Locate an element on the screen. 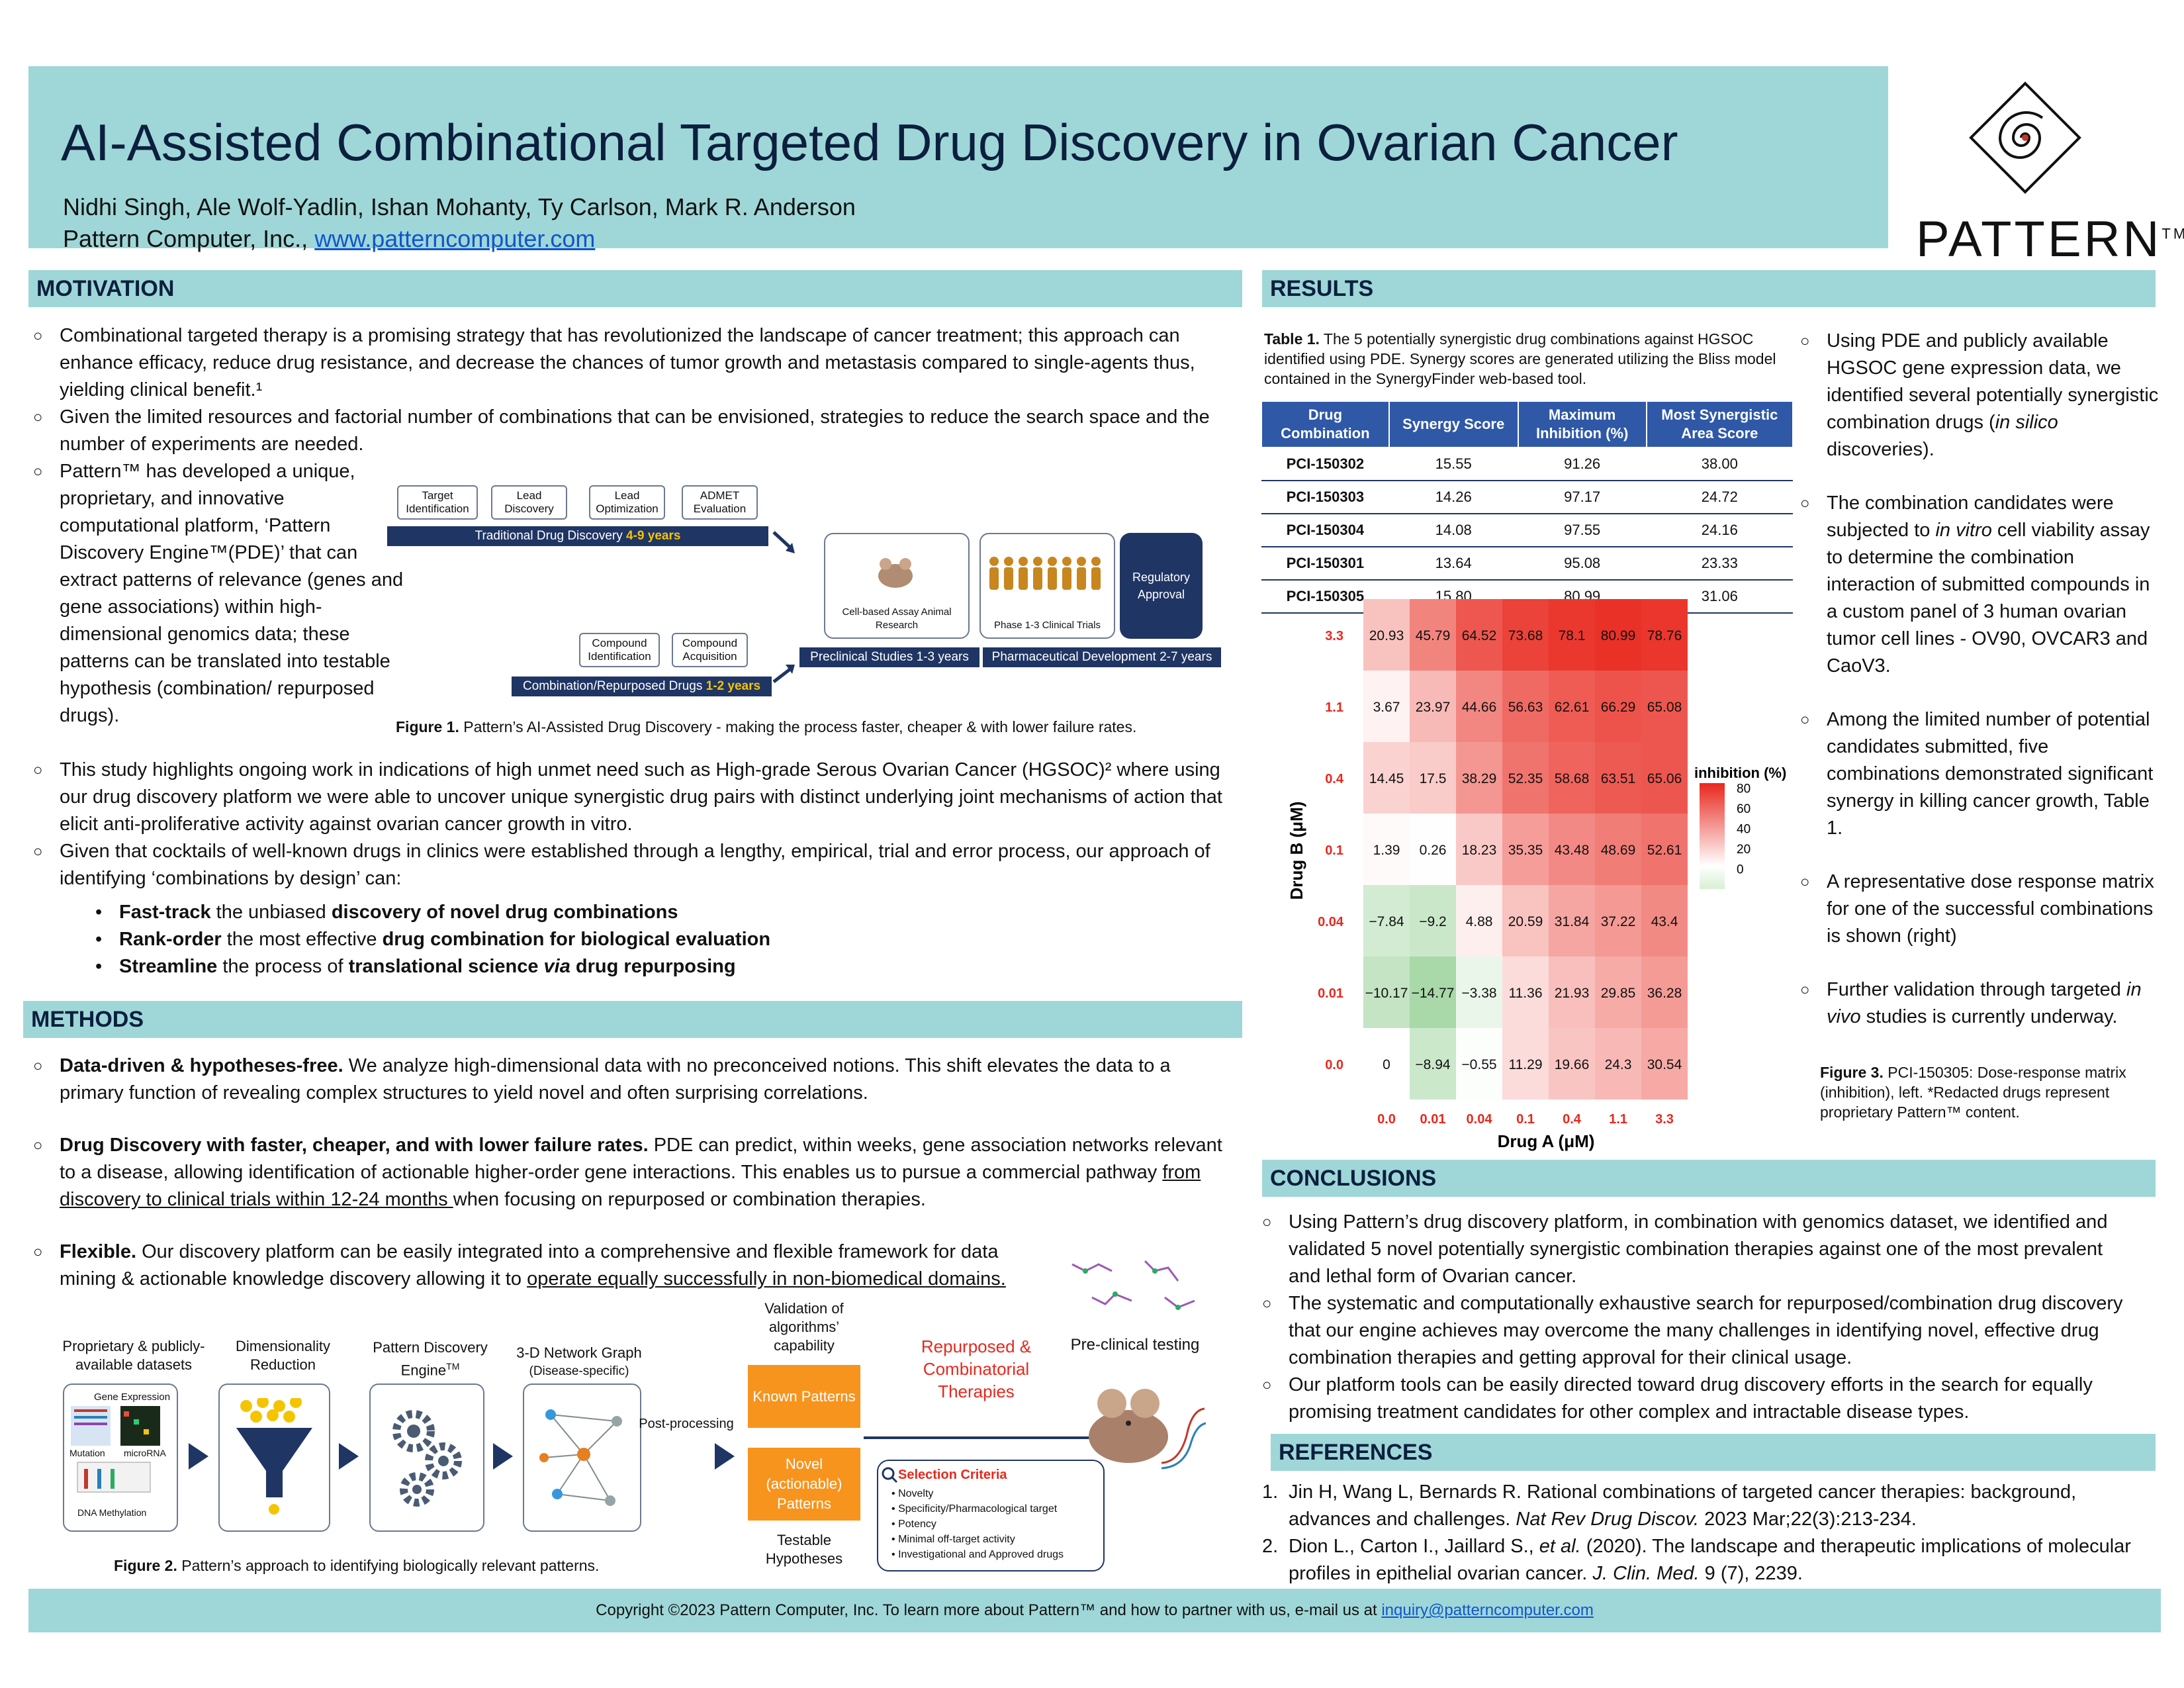  clinical-trials-box: Phase 1-3 Clinical Trials is located at coordinates (1047, 586).